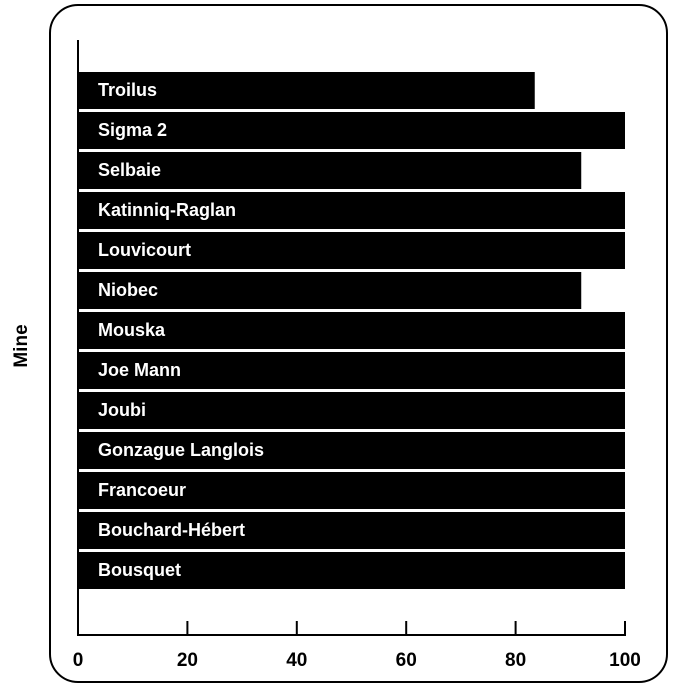 The width and height of the screenshot is (678, 687). What do you see at coordinates (128, 290) in the screenshot?
I see `bar-label: Niobec` at bounding box center [128, 290].